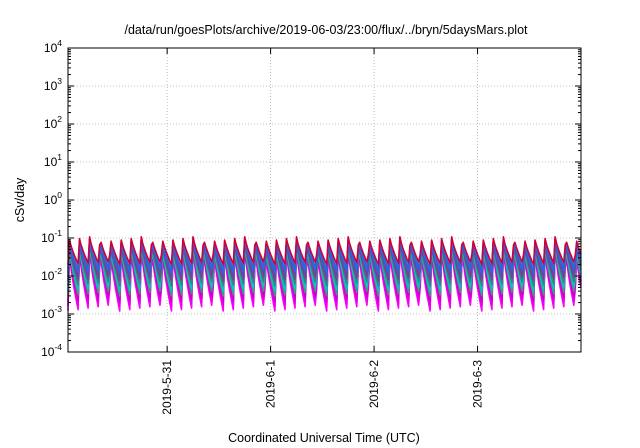 This screenshot has width=640, height=448. What do you see at coordinates (51, 312) in the screenshot?
I see `y-tick-label: 10⁻³` at bounding box center [51, 312].